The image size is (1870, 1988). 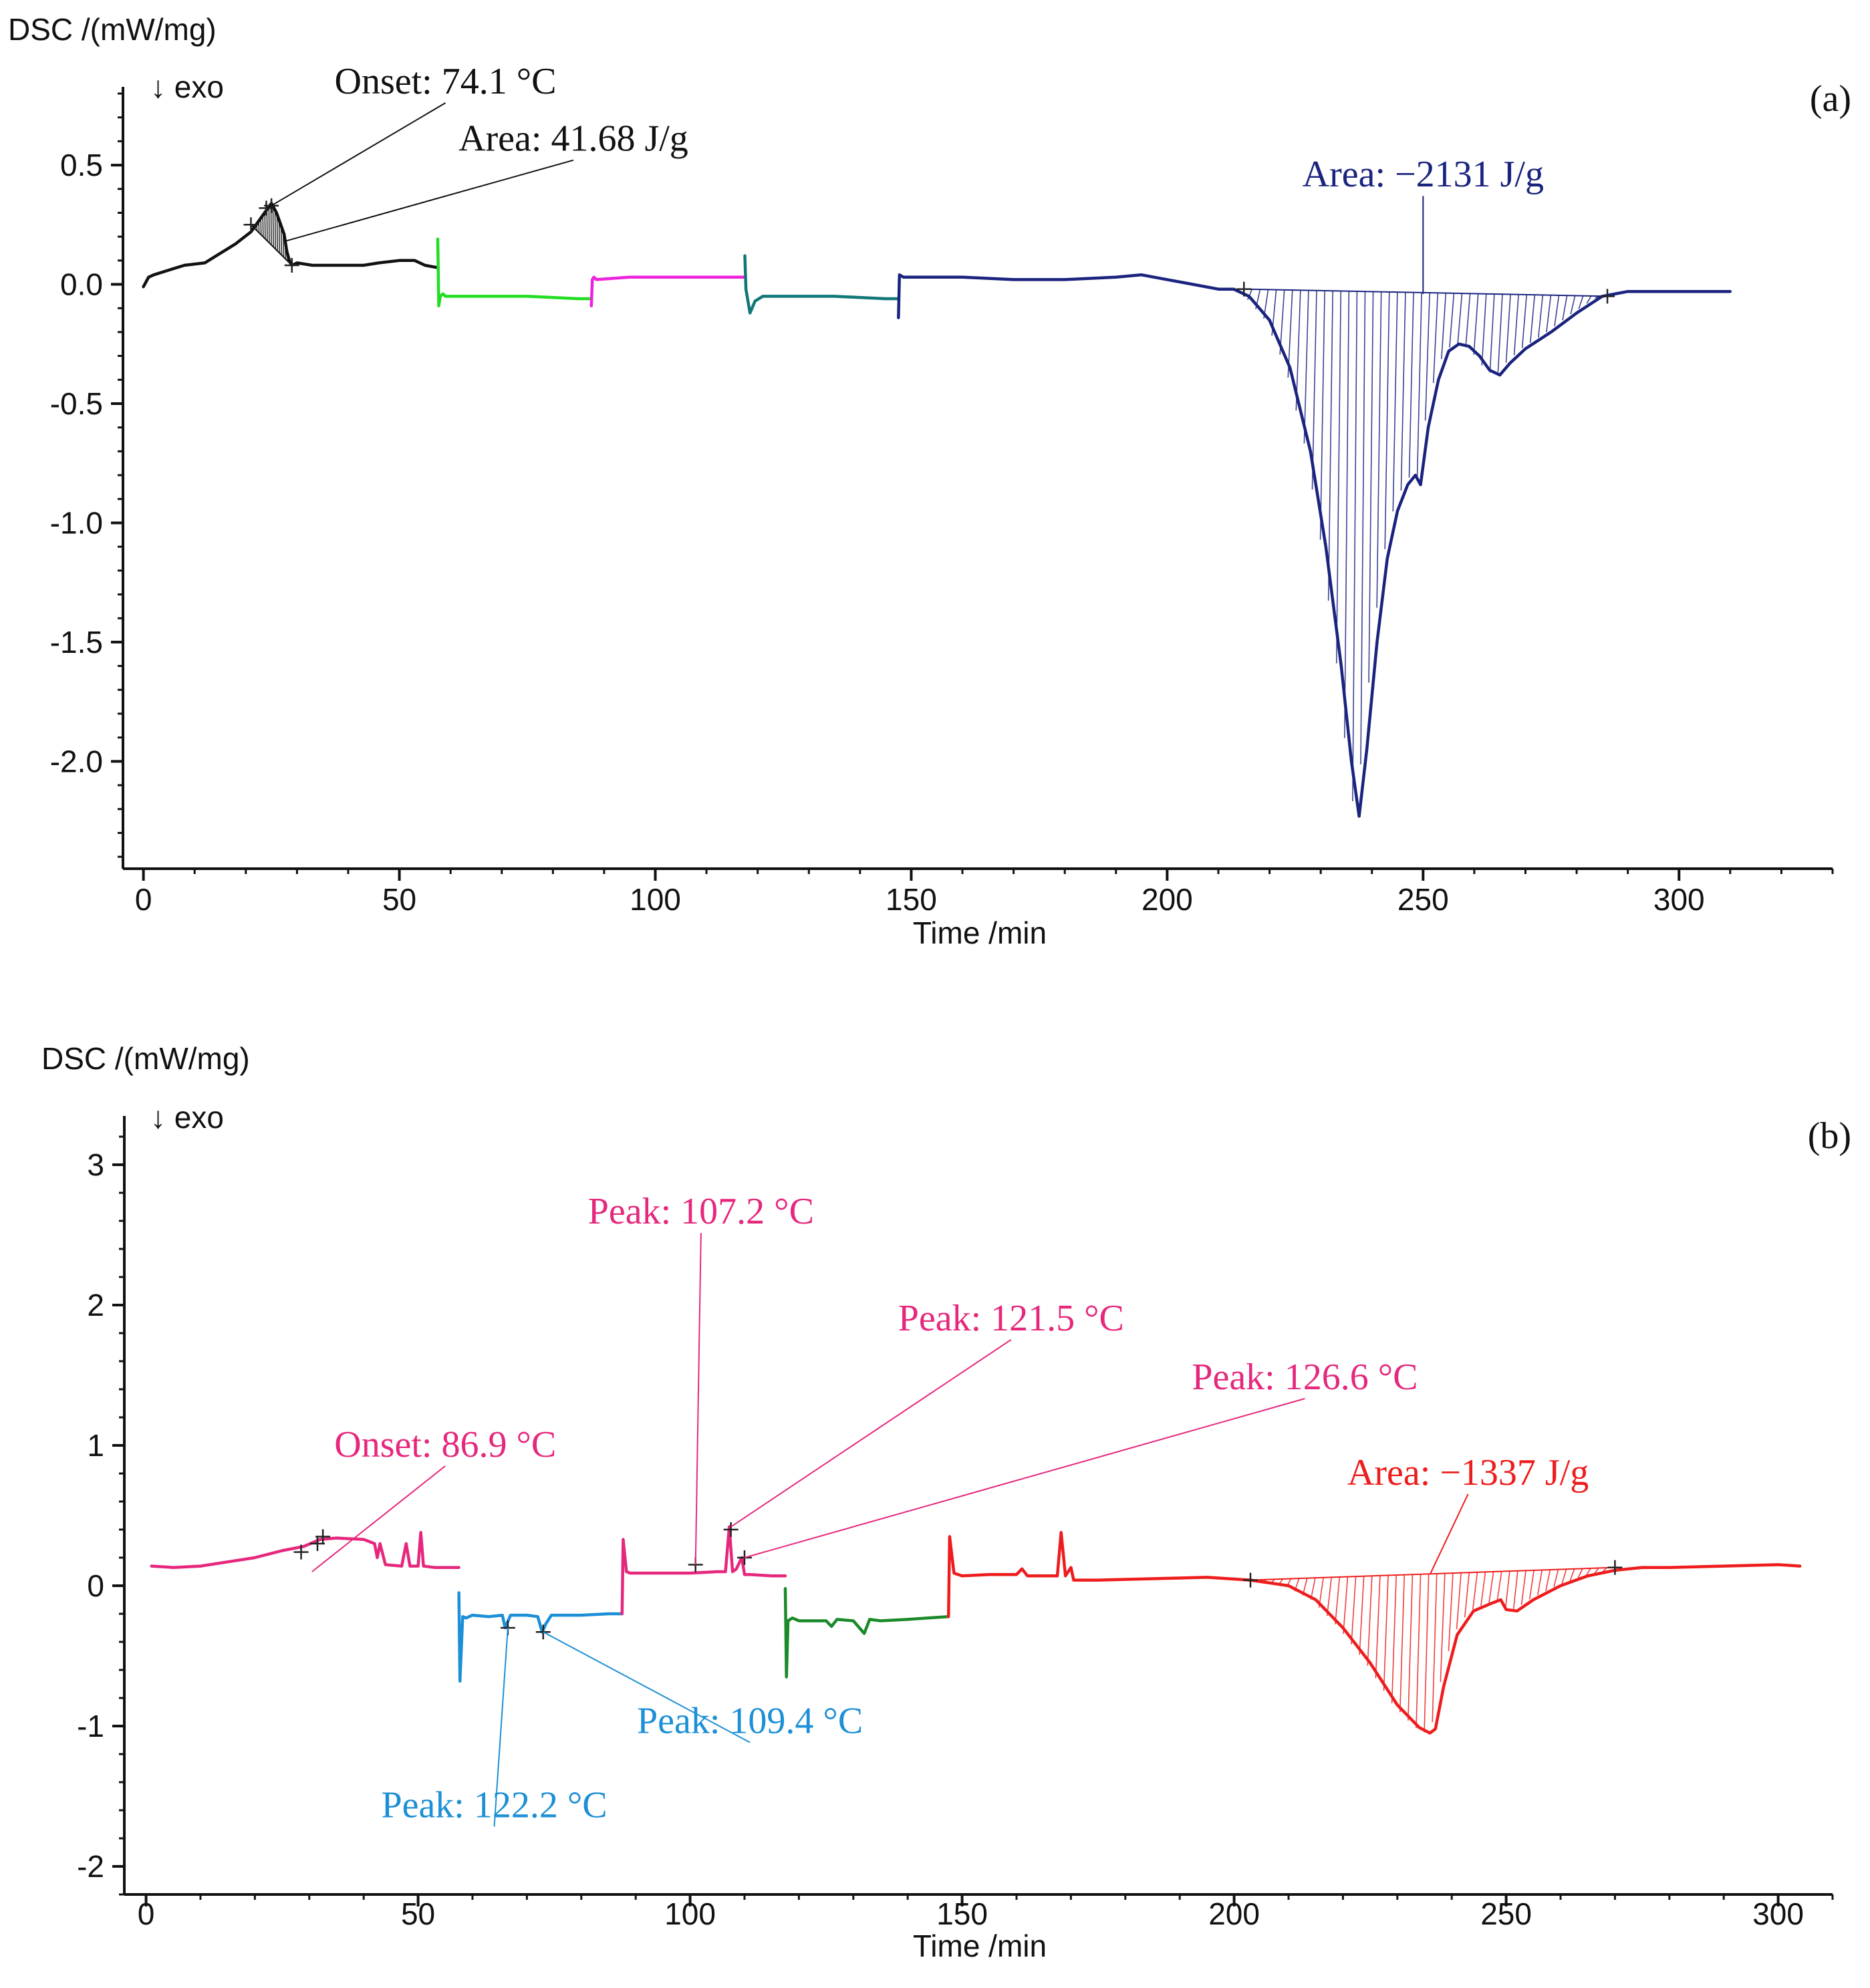 I want to click on y-tick-label: -0.5, so click(x=76, y=403).